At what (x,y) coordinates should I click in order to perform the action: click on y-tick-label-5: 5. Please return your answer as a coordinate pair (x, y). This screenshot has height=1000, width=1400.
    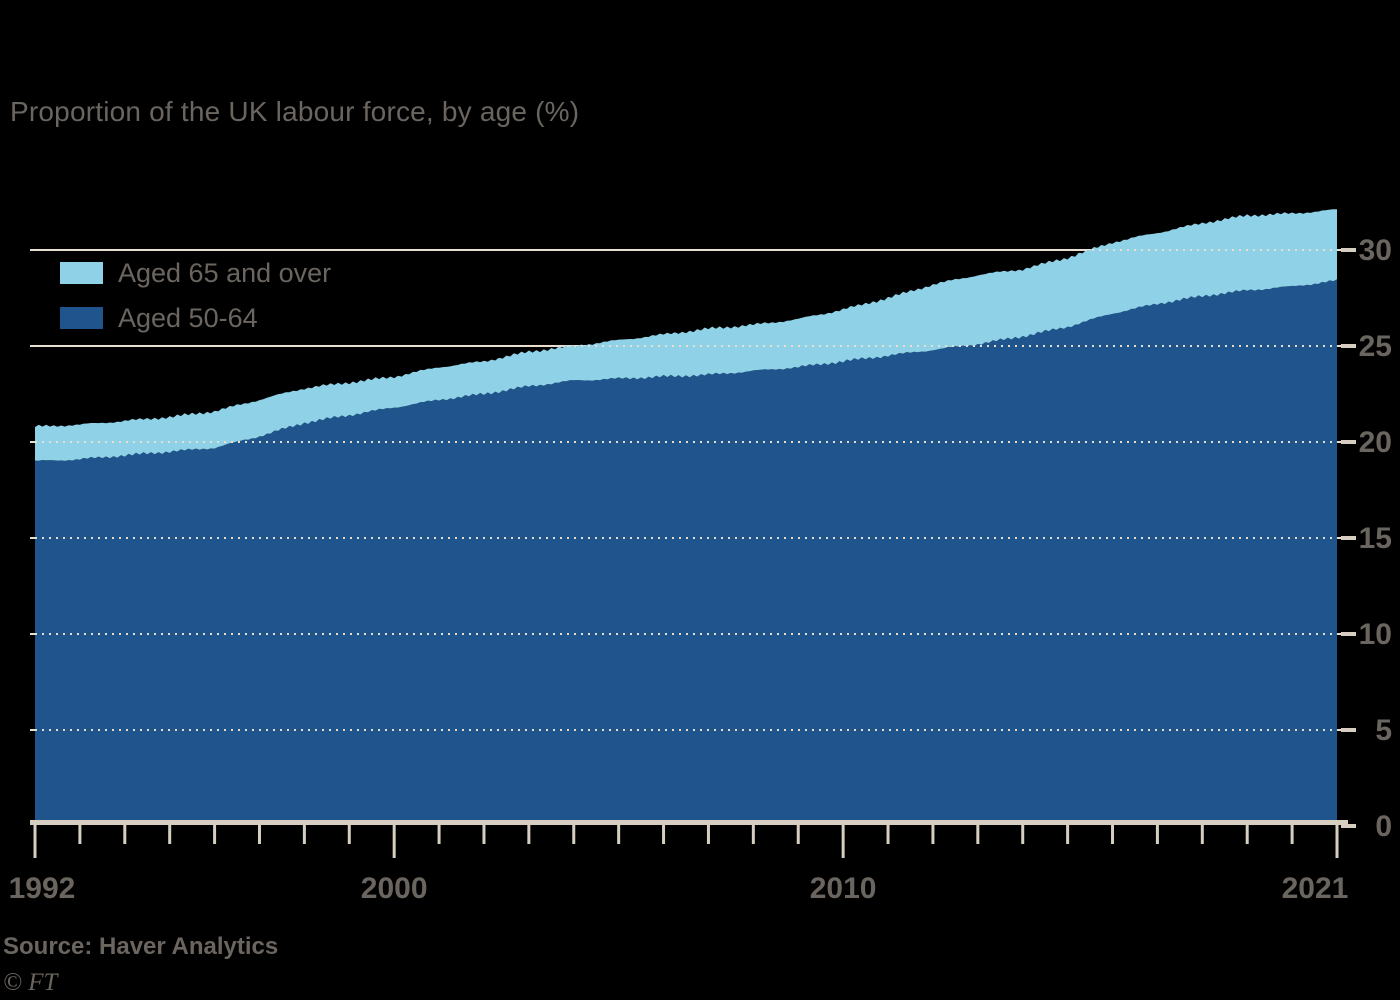
    Looking at the image, I should click on (1383, 730).